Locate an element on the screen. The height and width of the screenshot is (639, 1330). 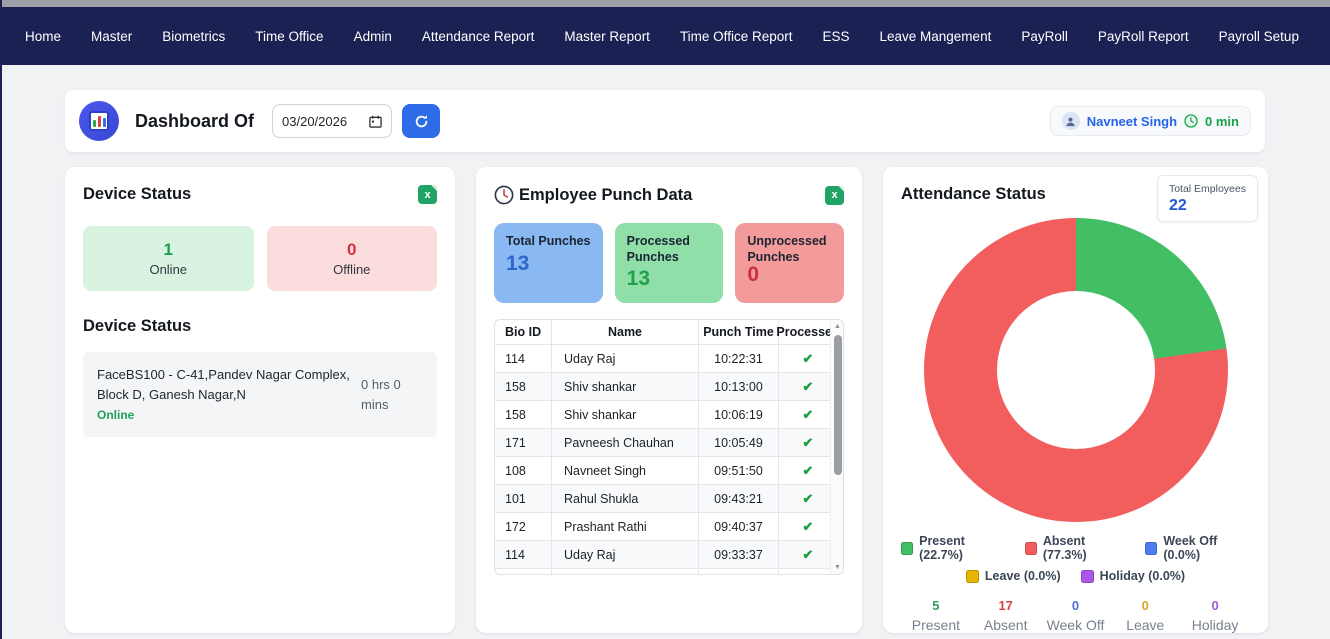
unprocessed-punches-label: Unprocessed Punches is located at coordinates (787, 249).